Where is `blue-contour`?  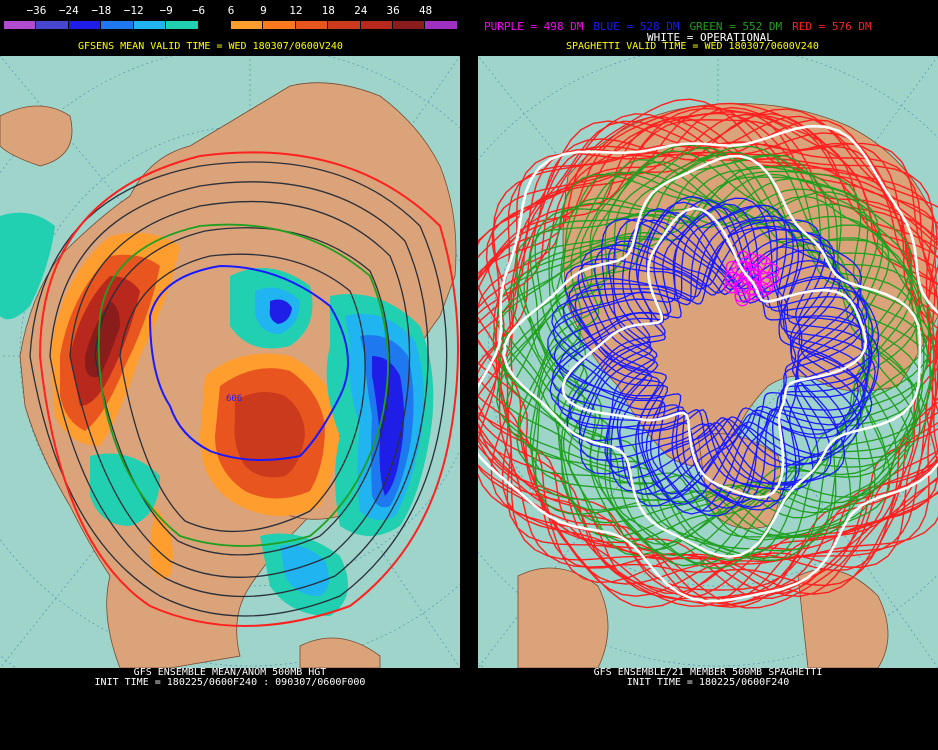
blue-contour is located at coordinates (248, 362).